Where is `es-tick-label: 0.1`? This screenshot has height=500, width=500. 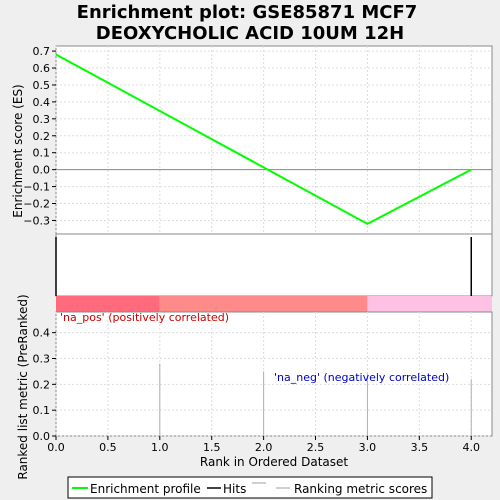 es-tick-label: 0.1 is located at coordinates (42, 153).